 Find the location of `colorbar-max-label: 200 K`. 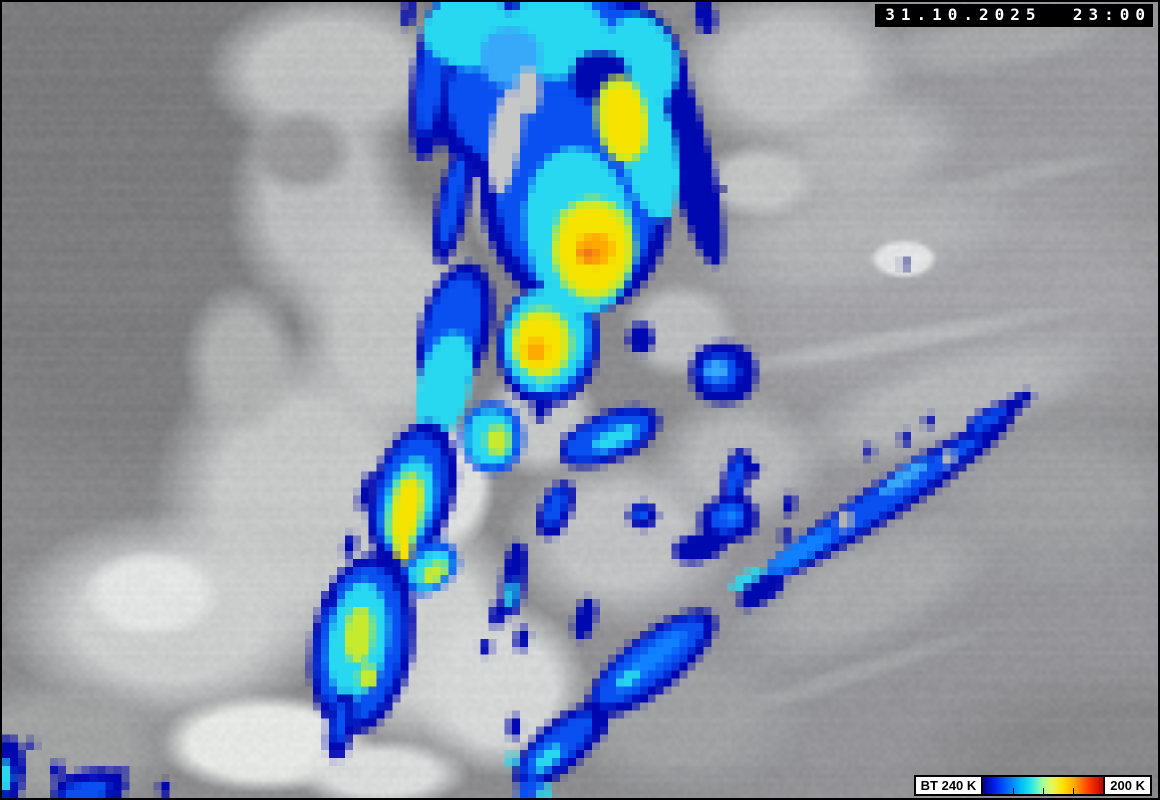

colorbar-max-label: 200 K is located at coordinates (1127, 785).